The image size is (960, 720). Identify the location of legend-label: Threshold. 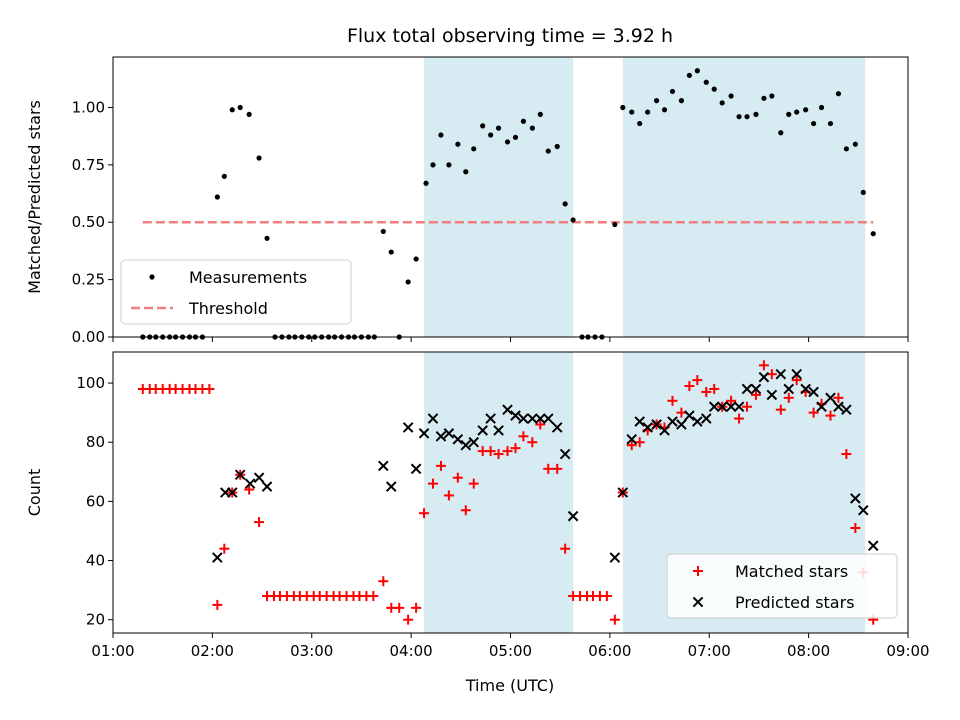
(228, 308).